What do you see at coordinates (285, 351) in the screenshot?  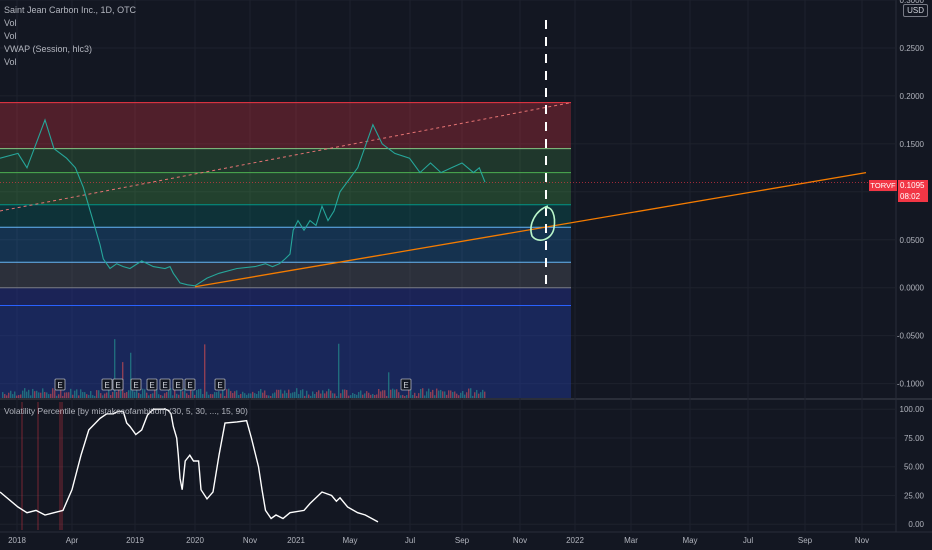 I see `fib-zone-extended` at bounding box center [285, 351].